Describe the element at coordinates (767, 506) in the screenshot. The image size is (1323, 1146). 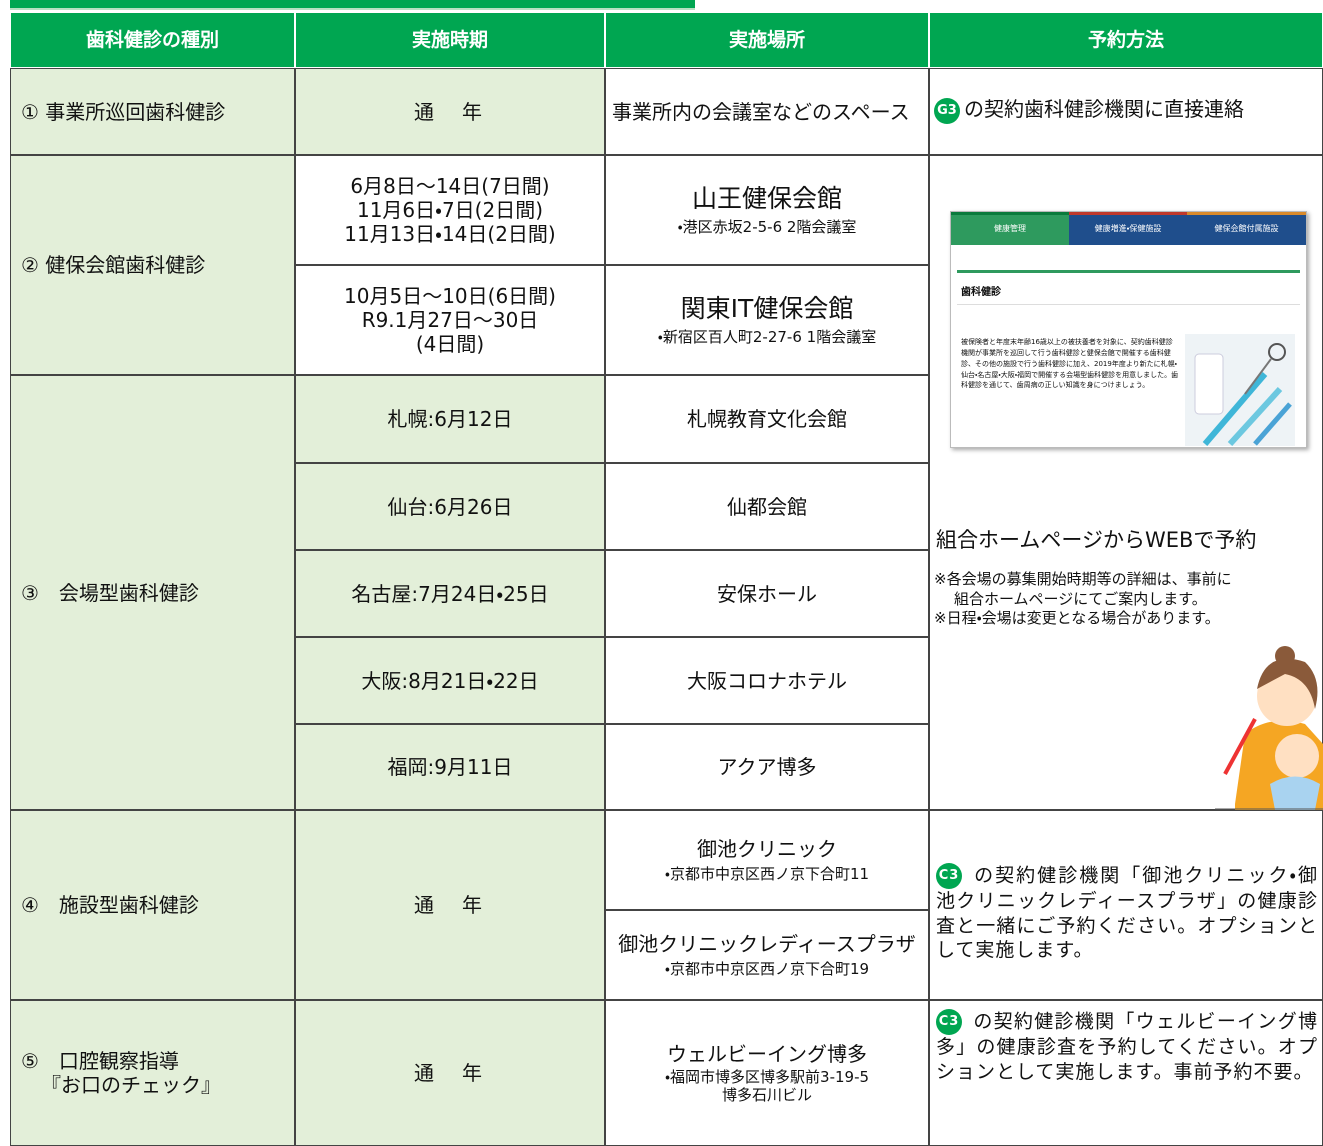
I see `place-cell: 仙都会館` at that location.